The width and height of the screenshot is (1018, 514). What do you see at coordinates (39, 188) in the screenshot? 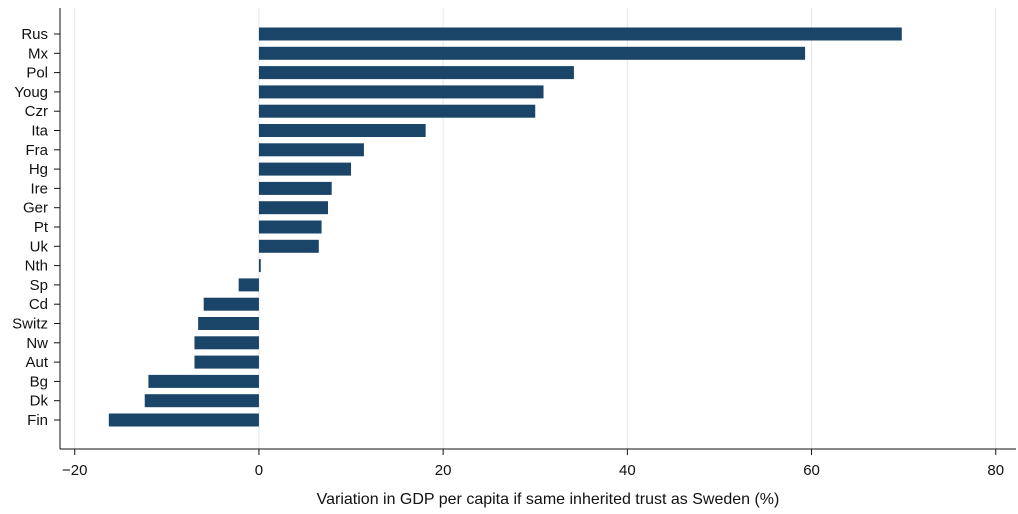
I see `category-label: Ire` at bounding box center [39, 188].